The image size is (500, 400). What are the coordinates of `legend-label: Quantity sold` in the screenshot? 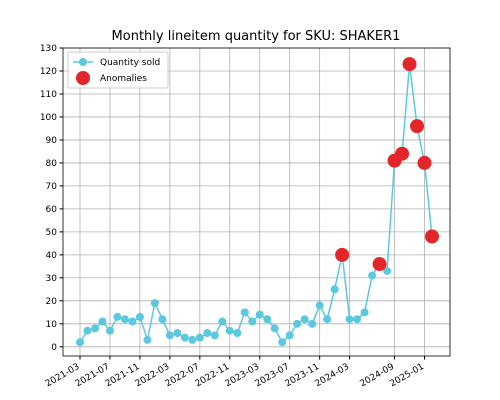 It's located at (130, 63).